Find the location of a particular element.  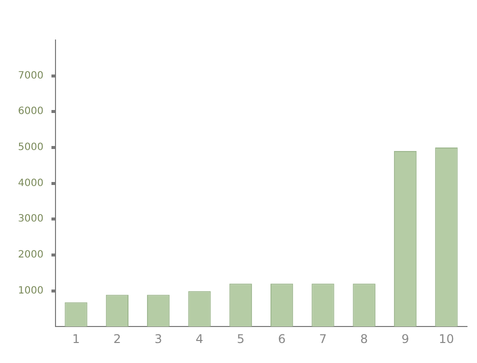

x-tick-label: 6 is located at coordinates (282, 339).